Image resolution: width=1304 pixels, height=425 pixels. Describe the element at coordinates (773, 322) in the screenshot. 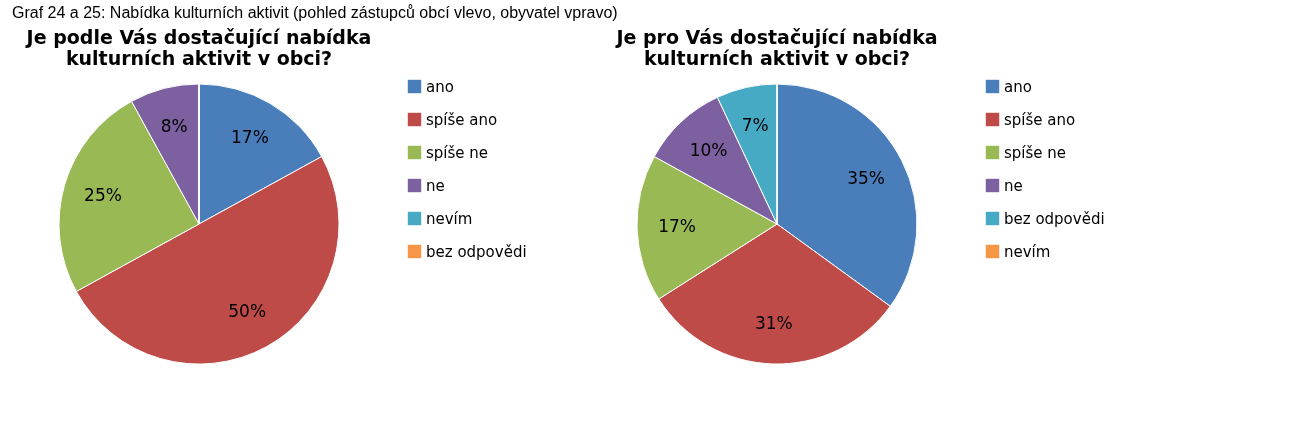

I see `data-label: 31%` at that location.